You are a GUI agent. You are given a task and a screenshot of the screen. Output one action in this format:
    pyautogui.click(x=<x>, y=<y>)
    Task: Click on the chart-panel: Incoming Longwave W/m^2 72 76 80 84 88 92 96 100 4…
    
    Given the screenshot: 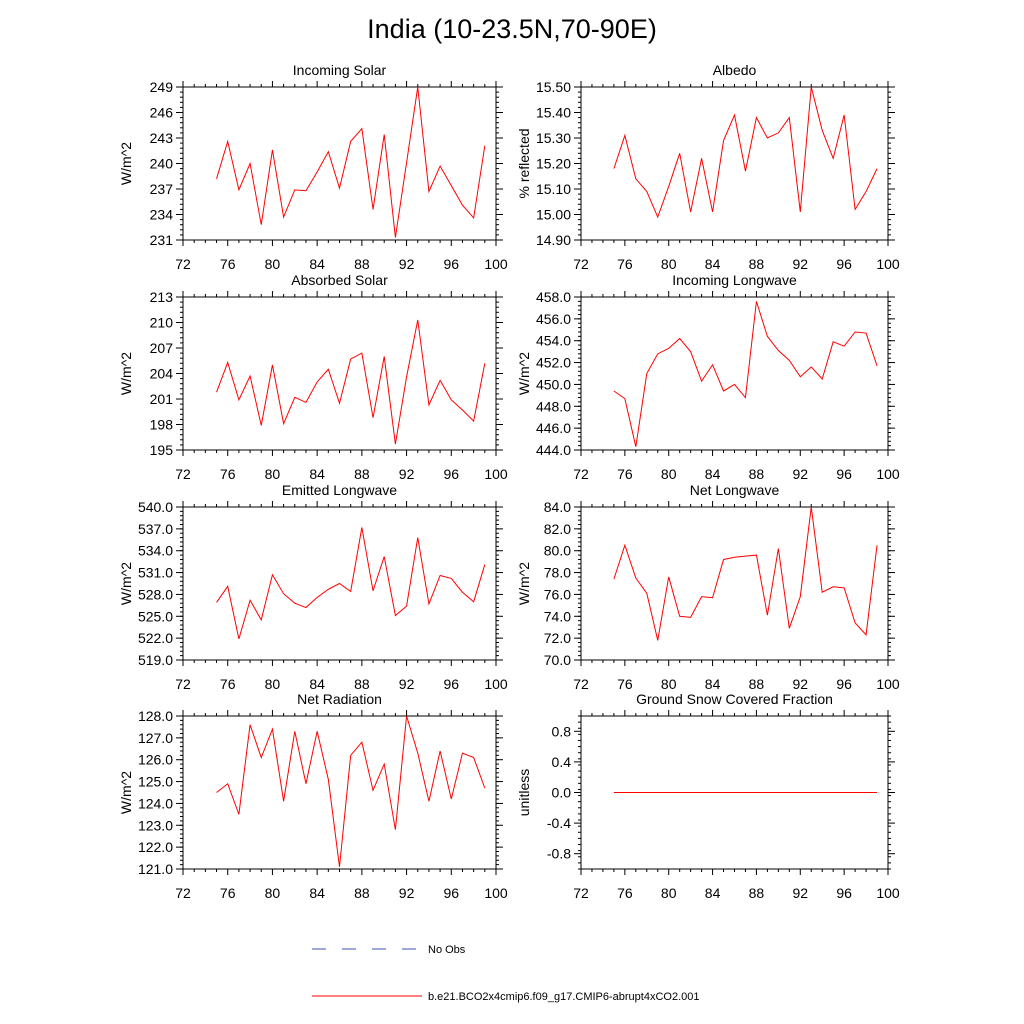 What is the action you would take?
    pyautogui.click(x=708, y=377)
    